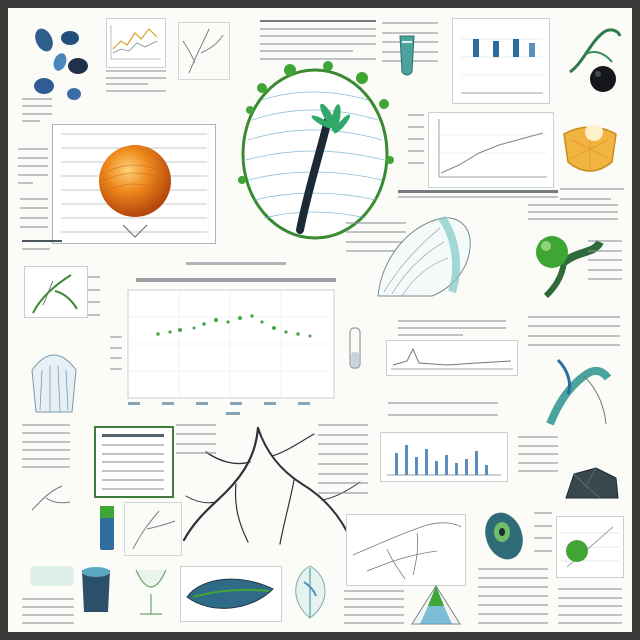 Image resolution: width=640 pixels, height=640 pixels. I want to click on orange-sphere-panel, so click(134, 184).